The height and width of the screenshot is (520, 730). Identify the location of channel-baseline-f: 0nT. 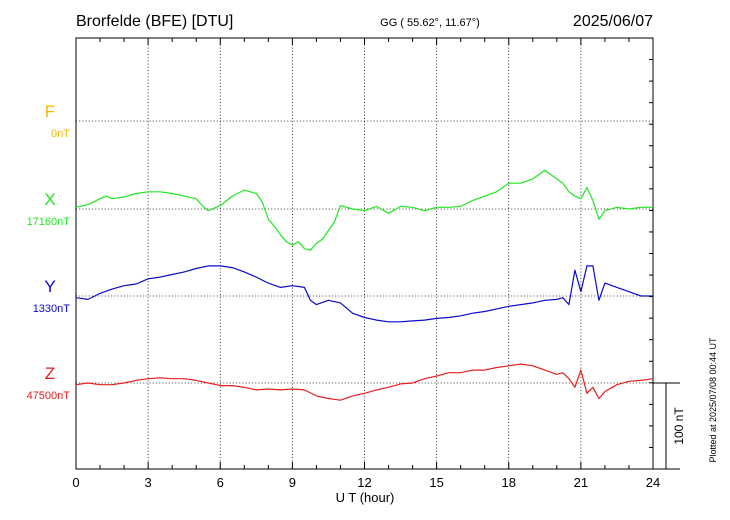
(60, 134).